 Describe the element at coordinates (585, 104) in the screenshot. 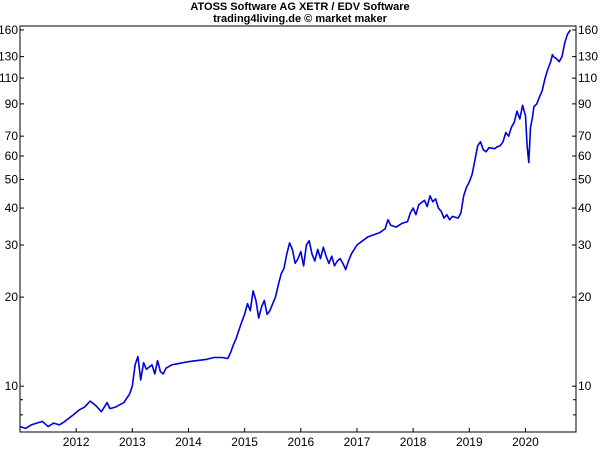

I see `y-tick-label-right: 90` at that location.